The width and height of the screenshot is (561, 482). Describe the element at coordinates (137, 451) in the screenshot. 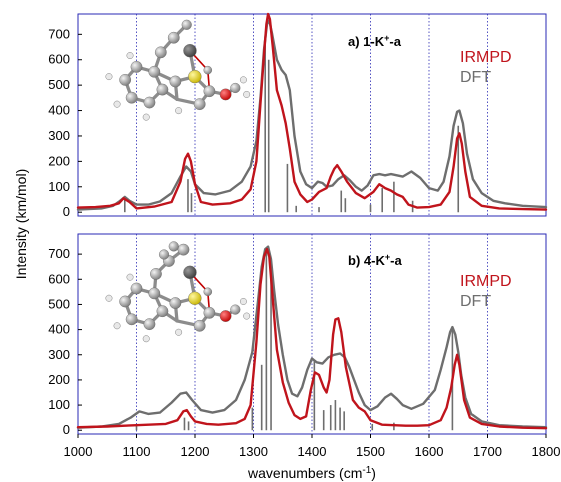

I see `x-tick-label: 1100` at that location.